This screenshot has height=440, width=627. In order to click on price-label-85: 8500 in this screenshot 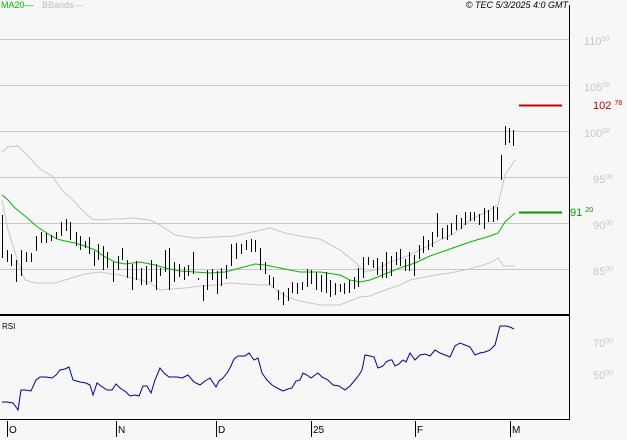, I will do `click(603, 272)`.